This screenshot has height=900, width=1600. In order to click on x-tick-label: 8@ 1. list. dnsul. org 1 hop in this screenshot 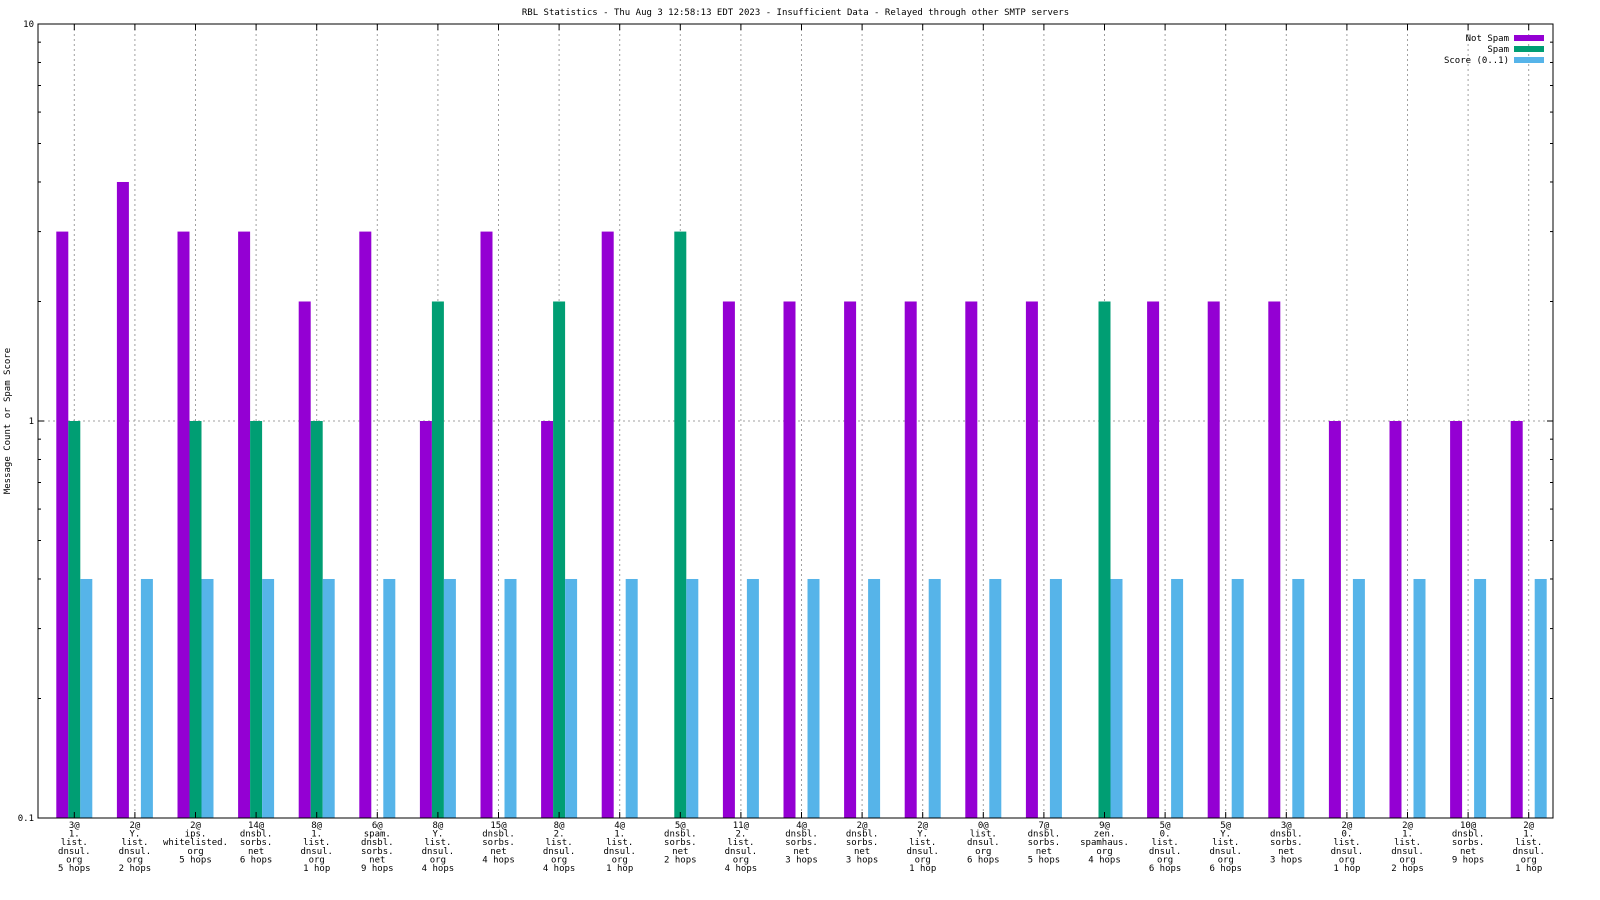, I will do `click(316, 847)`.